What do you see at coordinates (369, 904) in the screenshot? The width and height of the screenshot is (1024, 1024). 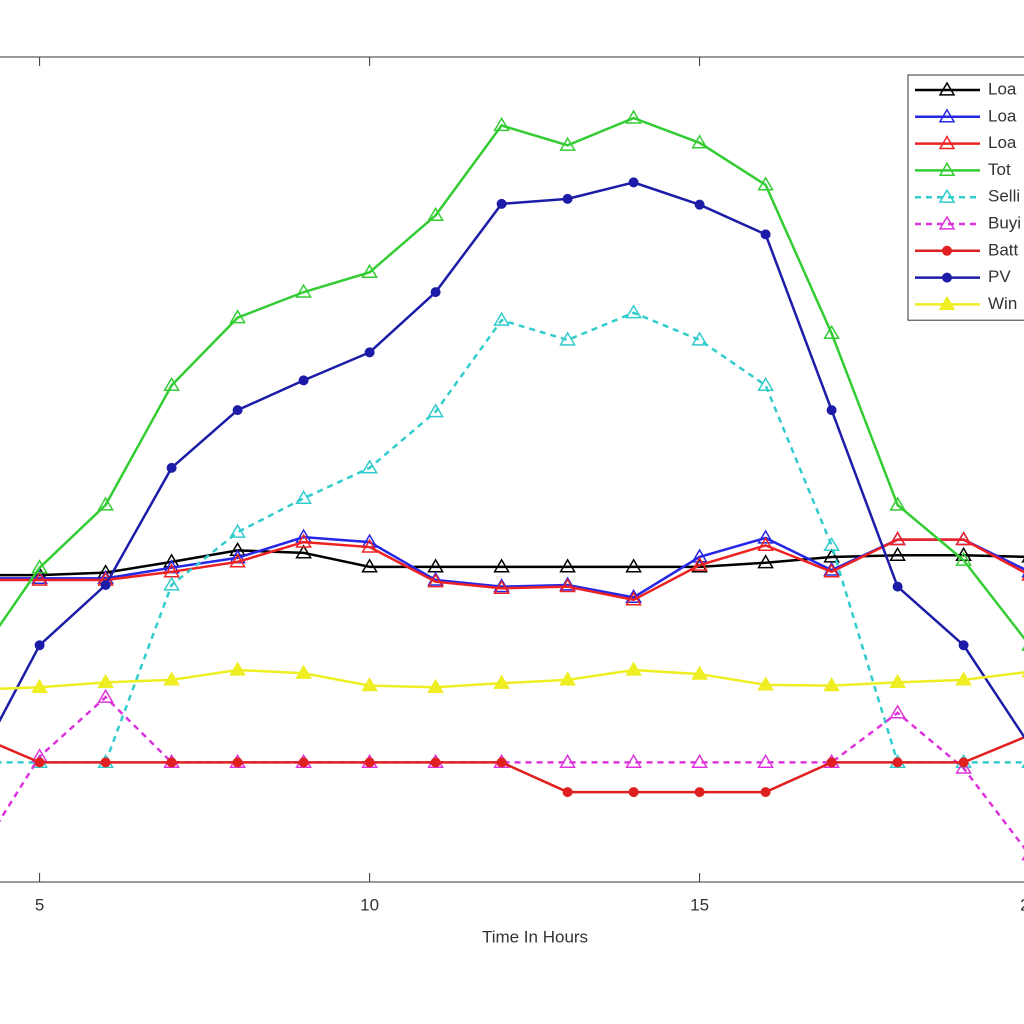 I see `x-tick-label: 10` at bounding box center [369, 904].